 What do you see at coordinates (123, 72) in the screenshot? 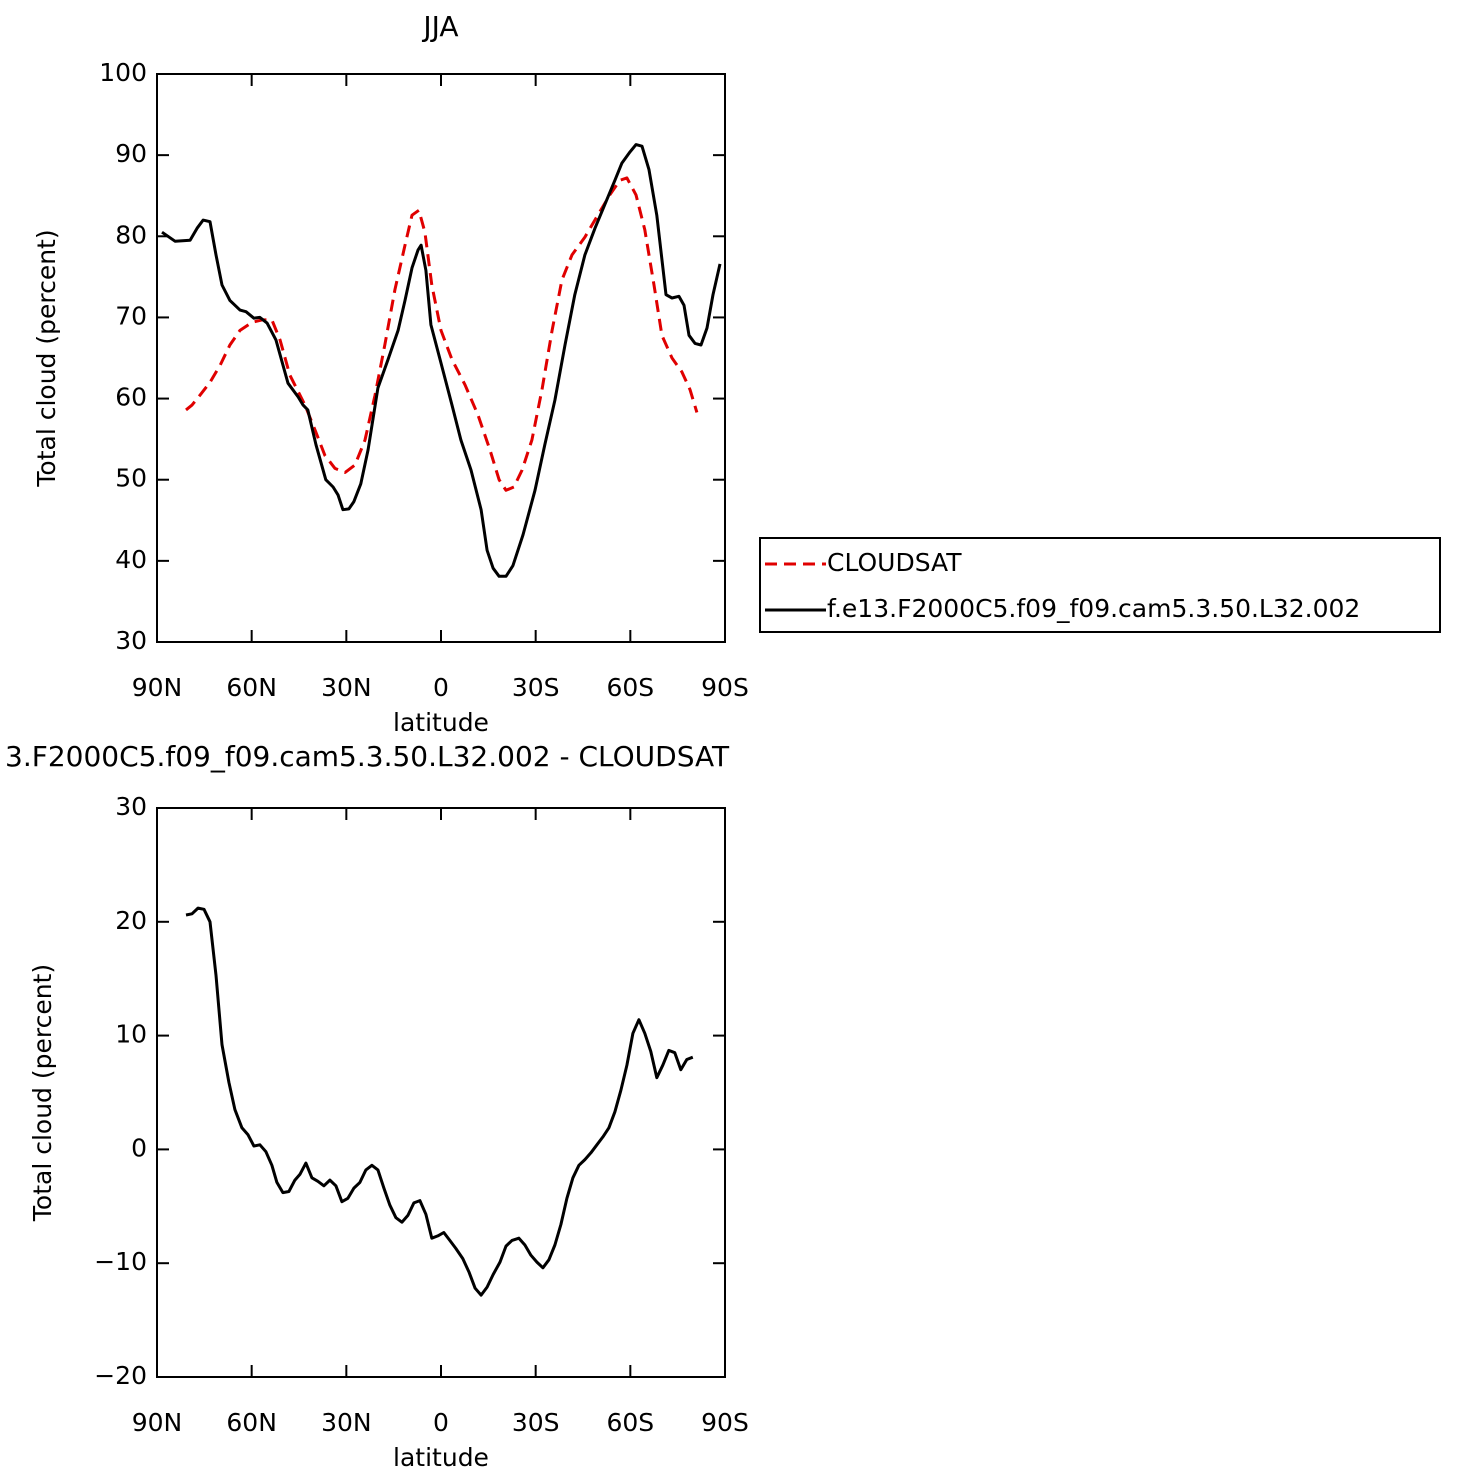
I see `y-tick-label: 100` at bounding box center [123, 72].